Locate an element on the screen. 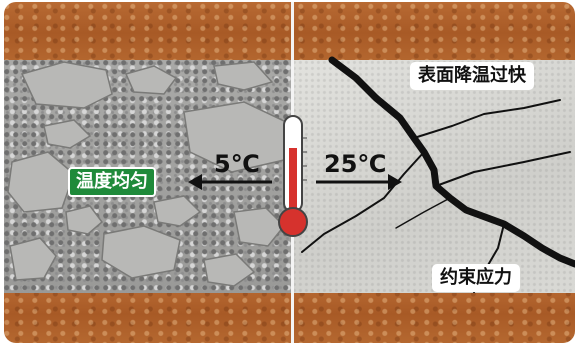  heat-flow-arrows is located at coordinates (295, 182).